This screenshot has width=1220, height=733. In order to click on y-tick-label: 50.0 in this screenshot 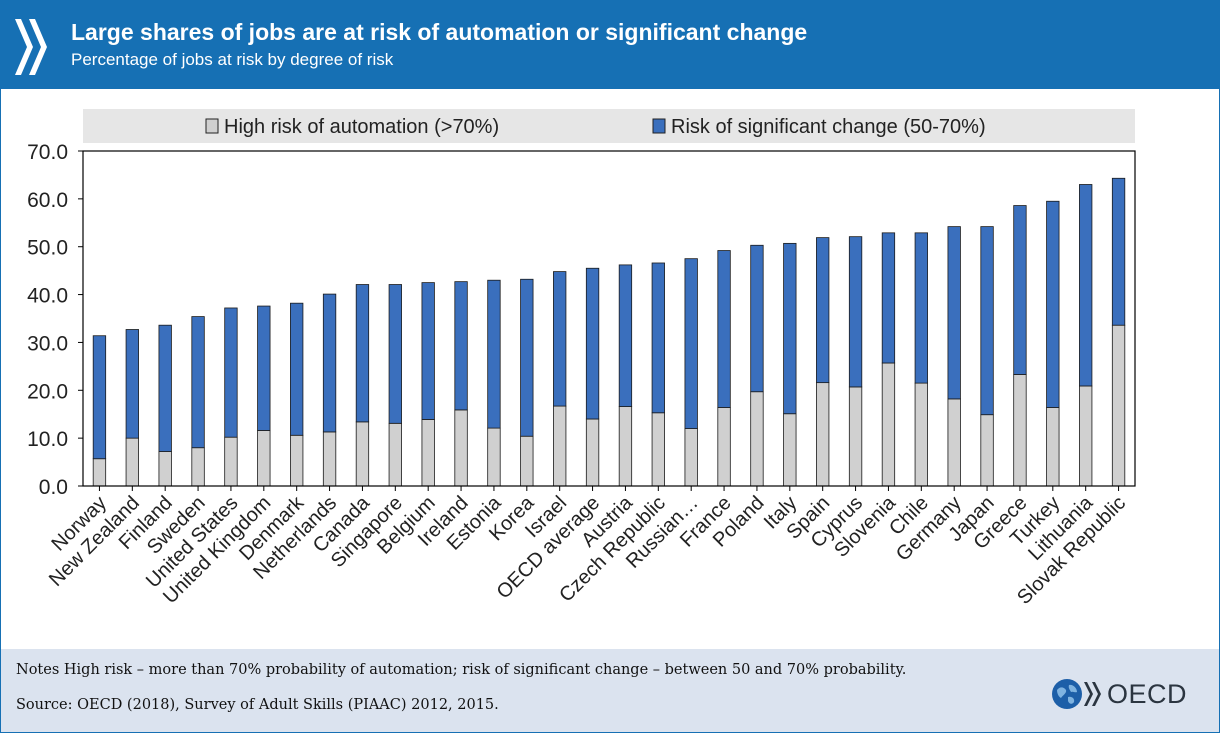, I will do `click(47, 248)`.